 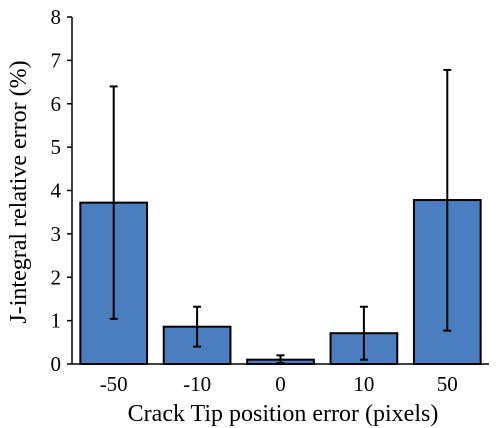 What do you see at coordinates (56, 60) in the screenshot?
I see `y-tick-label: 7` at bounding box center [56, 60].